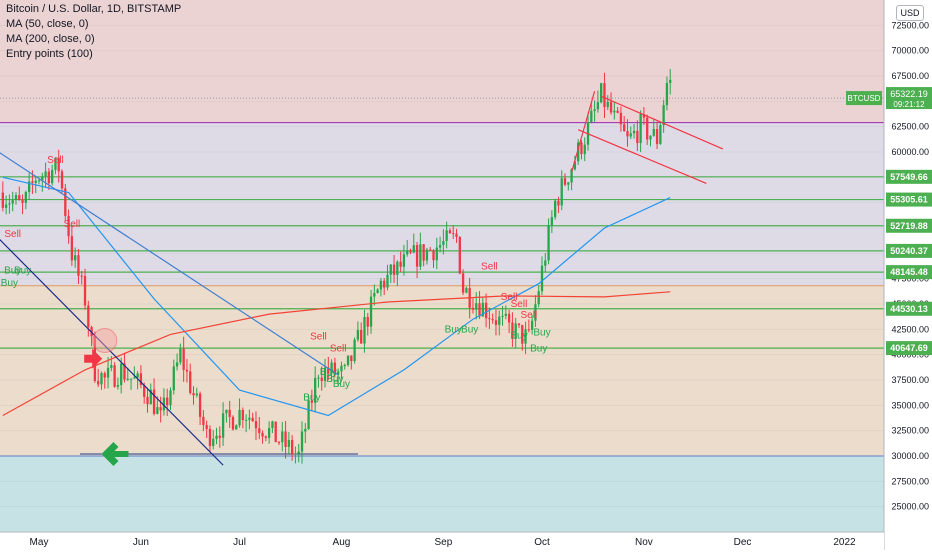  I want to click on markers, so click(106, 396).